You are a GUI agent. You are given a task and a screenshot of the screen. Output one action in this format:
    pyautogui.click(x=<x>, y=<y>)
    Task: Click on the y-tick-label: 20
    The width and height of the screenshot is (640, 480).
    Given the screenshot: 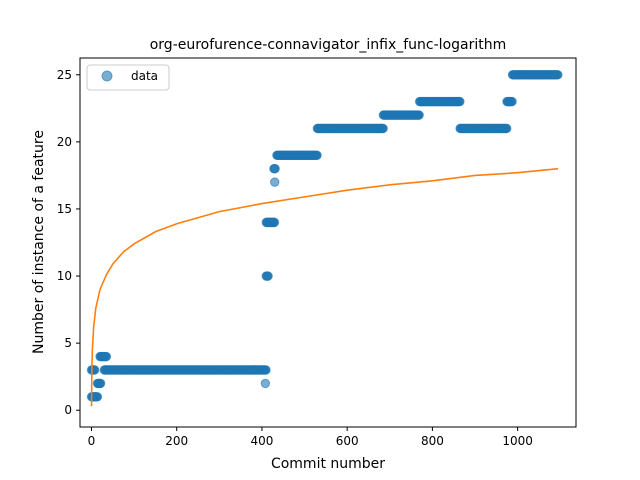 What is the action you would take?
    pyautogui.click(x=64, y=142)
    